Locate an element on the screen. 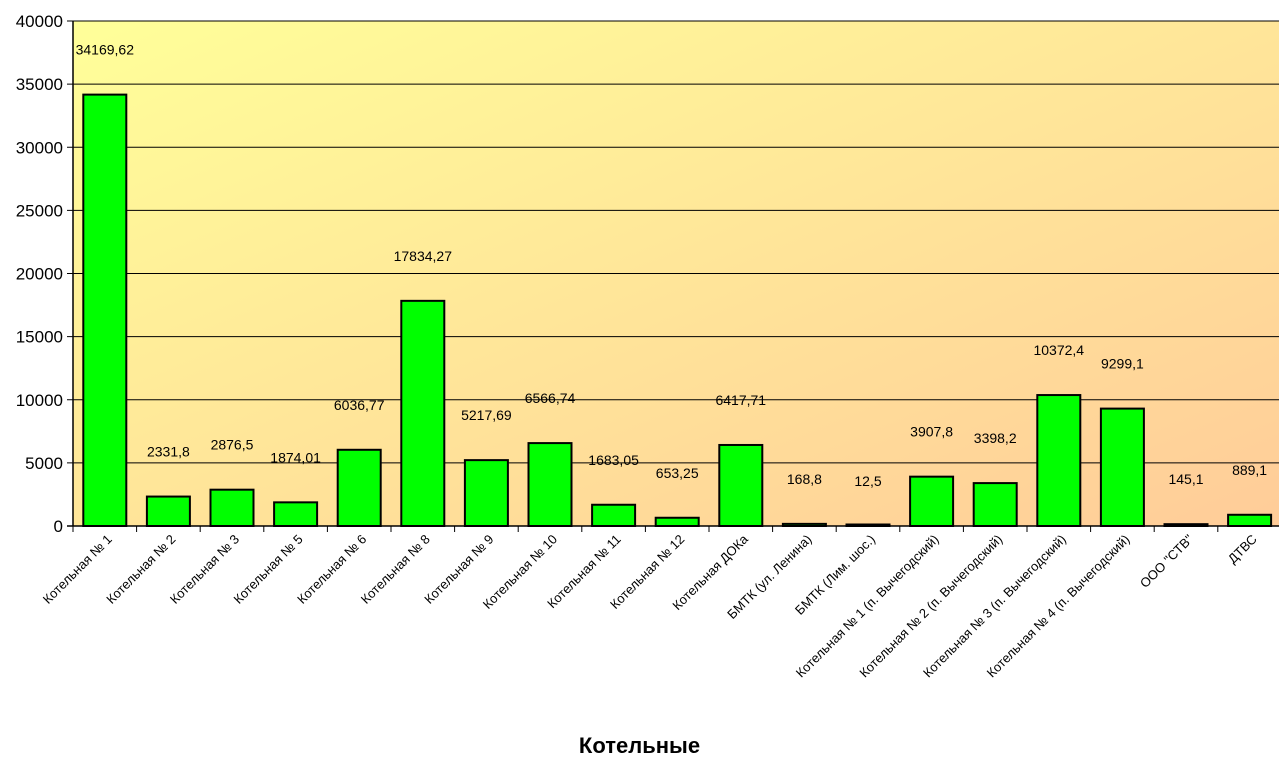 The width and height of the screenshot is (1279, 767). x-tick-label: Котельная № 4 (п. Вычегодский) is located at coordinates (1058, 606).